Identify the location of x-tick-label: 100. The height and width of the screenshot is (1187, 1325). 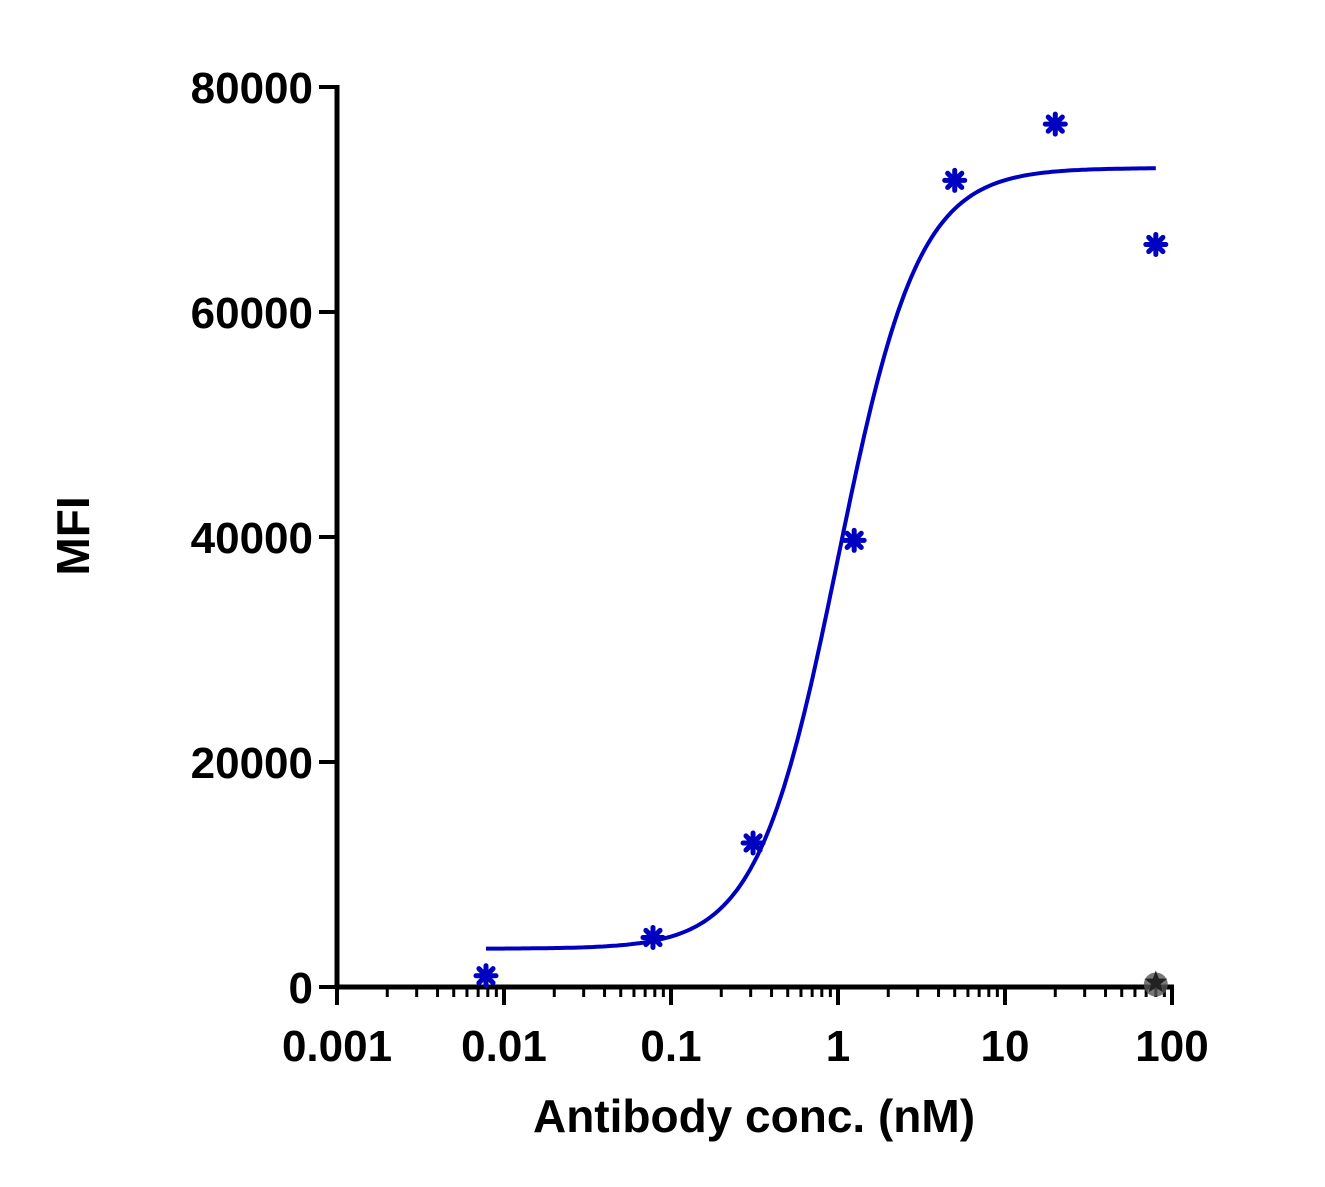
(1171, 1046).